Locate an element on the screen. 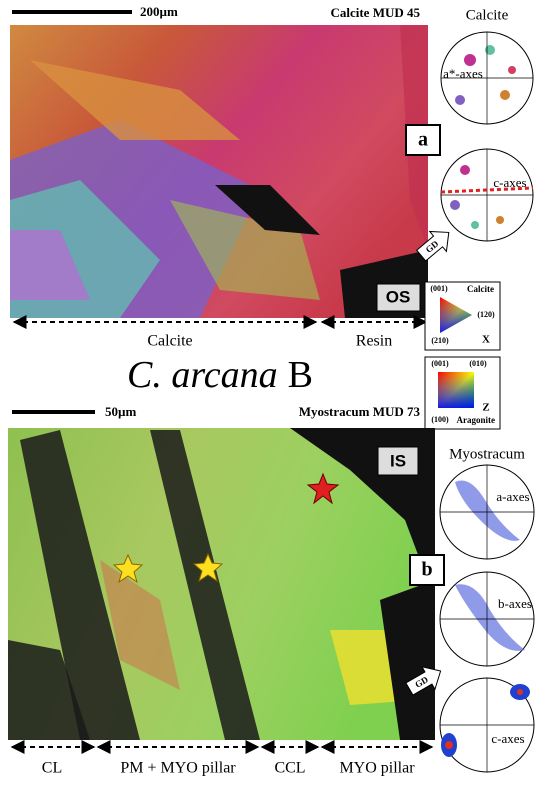 The width and height of the screenshot is (550, 785). panel-label: b is located at coordinates (426, 570).